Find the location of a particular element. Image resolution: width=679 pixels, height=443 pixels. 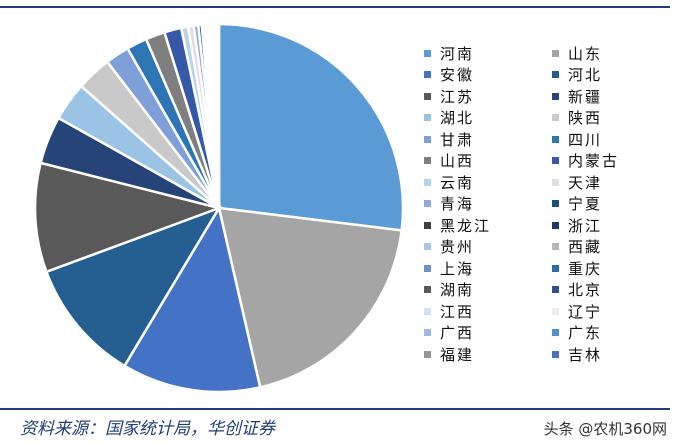

legend-item-内蒙古: 内蒙古 is located at coordinates (585, 161).